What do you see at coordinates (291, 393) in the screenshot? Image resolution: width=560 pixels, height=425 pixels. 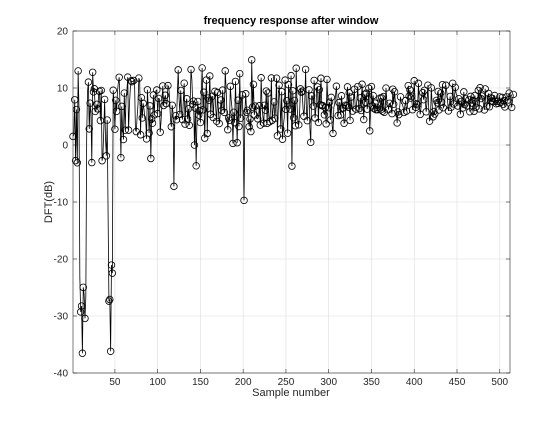 I see `x-axis-label: Sample number` at bounding box center [291, 393].